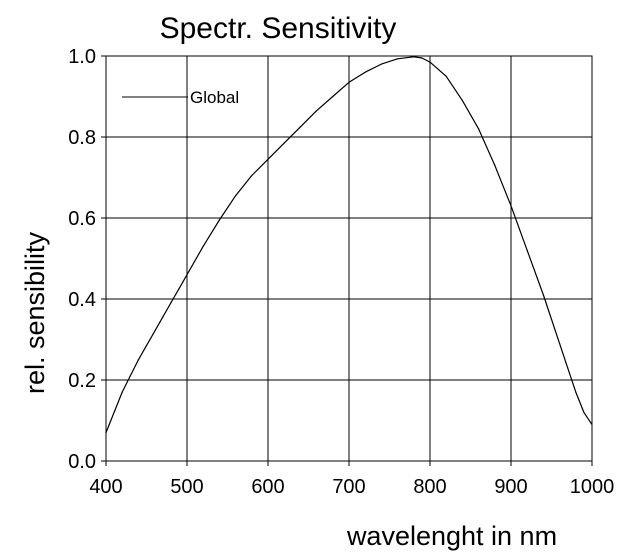 This screenshot has width=620, height=556. What do you see at coordinates (82, 138) in the screenshot?
I see `y-tick-label-0.8: 0.8` at bounding box center [82, 138].